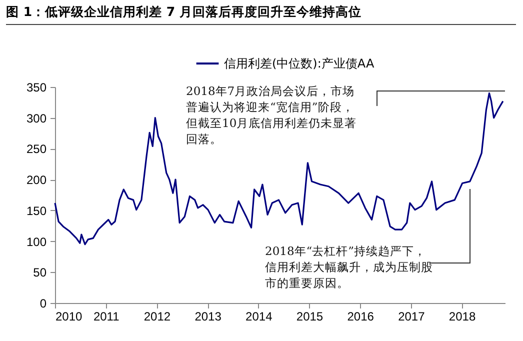 This screenshot has width=523, height=341. What do you see at coordinates (43, 303) in the screenshot?
I see `y-tick-label: 0` at bounding box center [43, 303].